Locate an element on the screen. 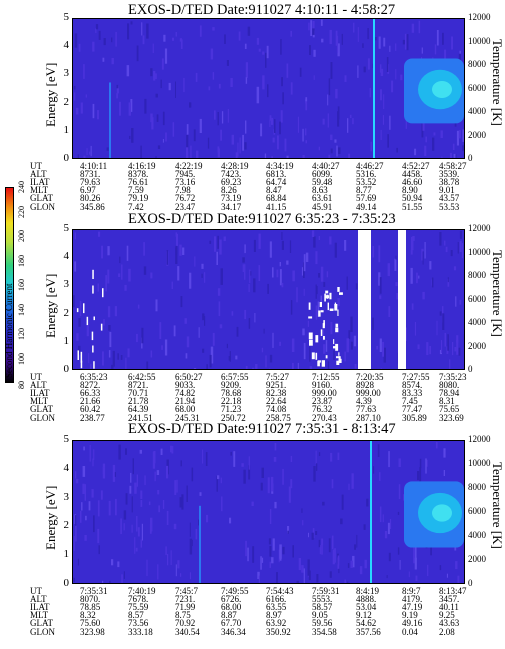 The image size is (505, 649). energy-tick-label: 2 is located at coordinates (66, 312).